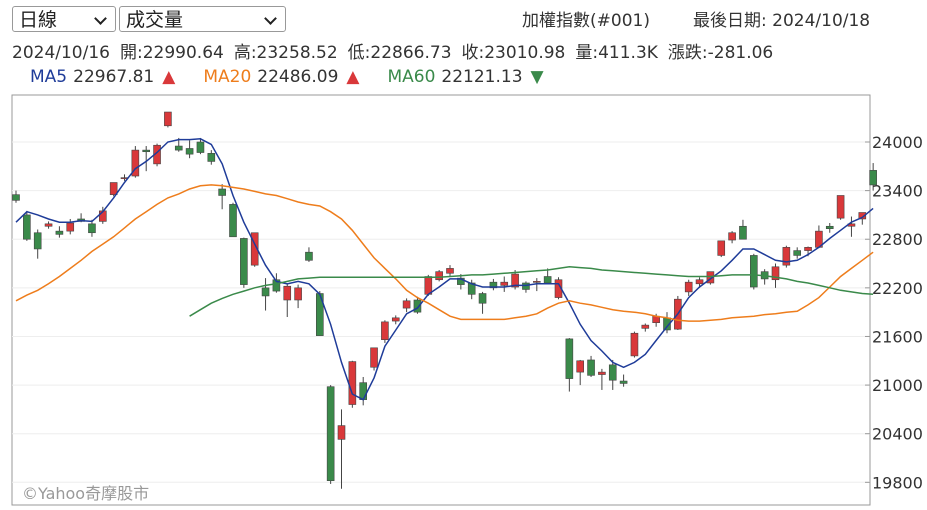  Describe the element at coordinates (897, 191) in the screenshot. I see `y-tick-label: 23400` at that location.